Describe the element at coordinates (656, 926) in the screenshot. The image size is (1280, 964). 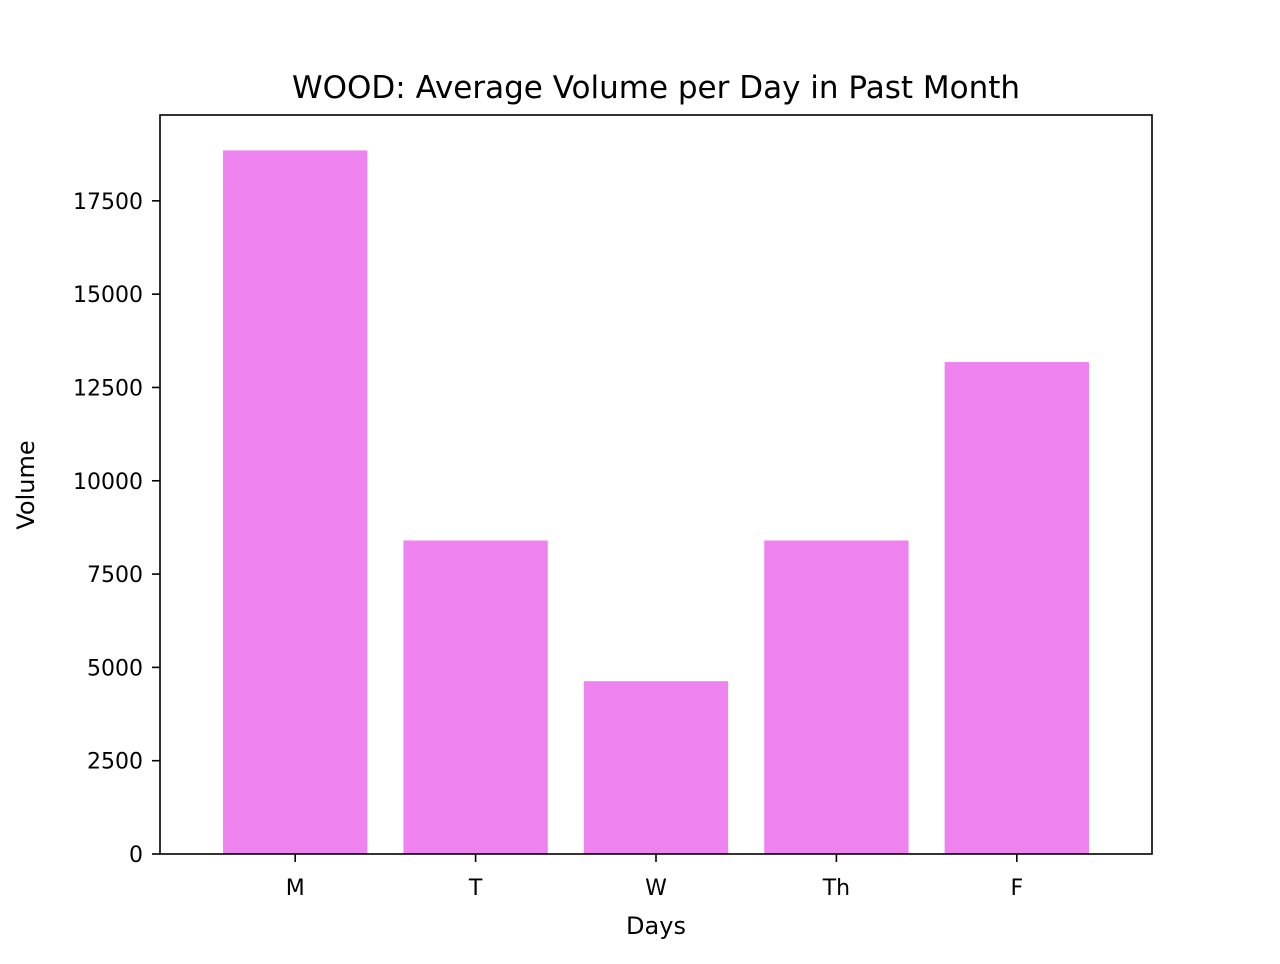
I see `x-axis-label: Days` at that location.